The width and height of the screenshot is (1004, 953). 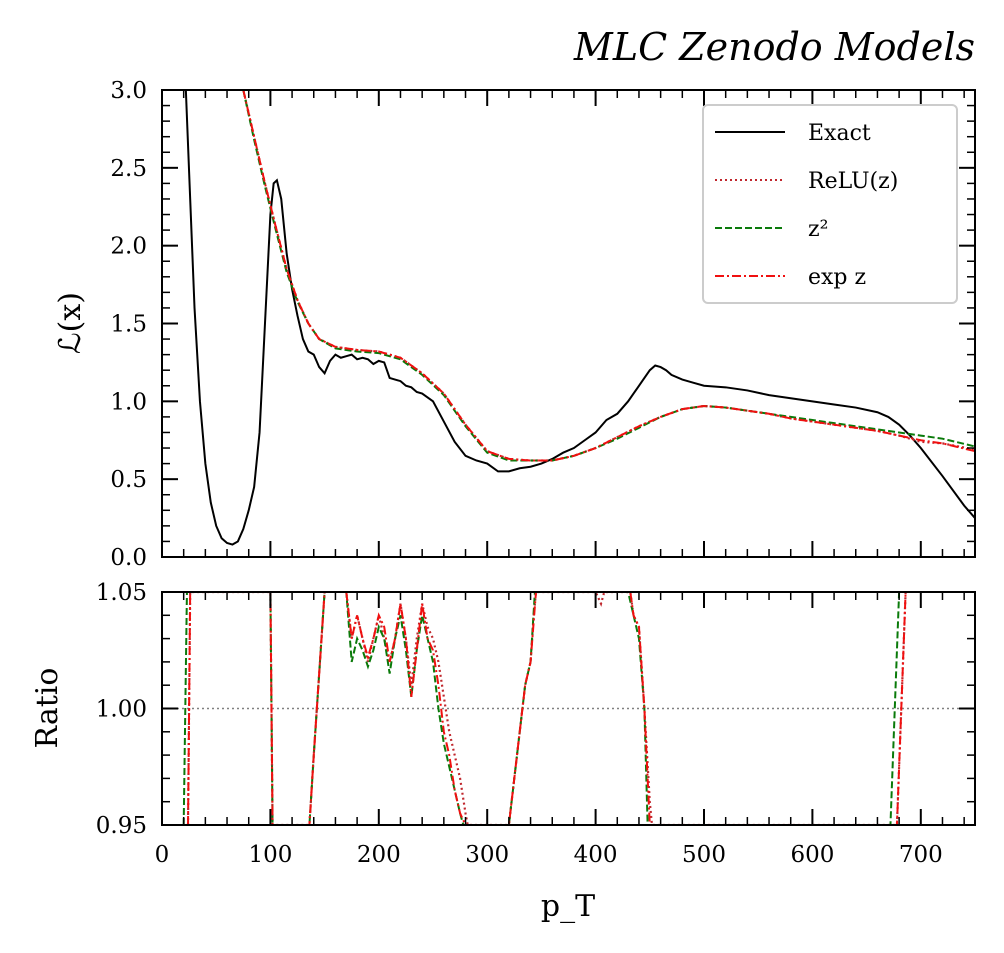 I want to click on chart-title: MLC Zenodo Models, so click(x=774, y=47).